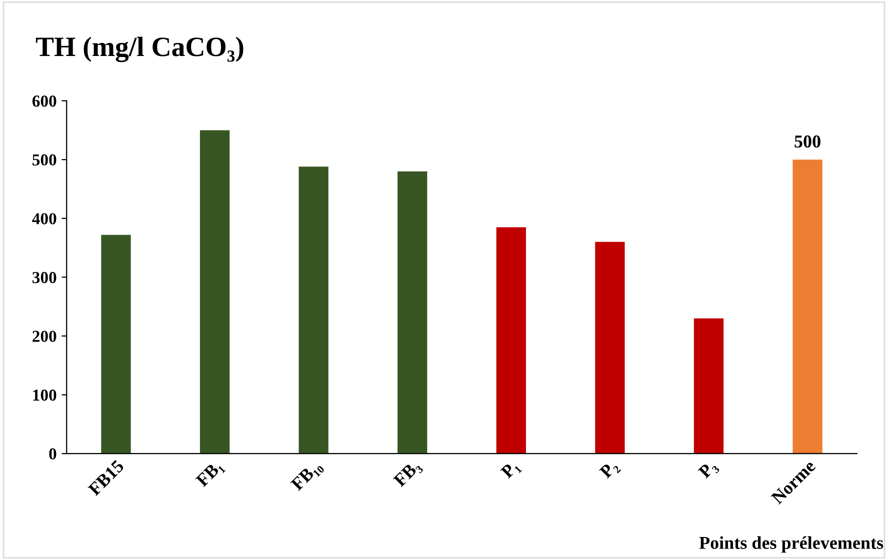 The width and height of the screenshot is (888, 560). What do you see at coordinates (44, 160) in the screenshot?
I see `y-tick-label: 500` at bounding box center [44, 160].